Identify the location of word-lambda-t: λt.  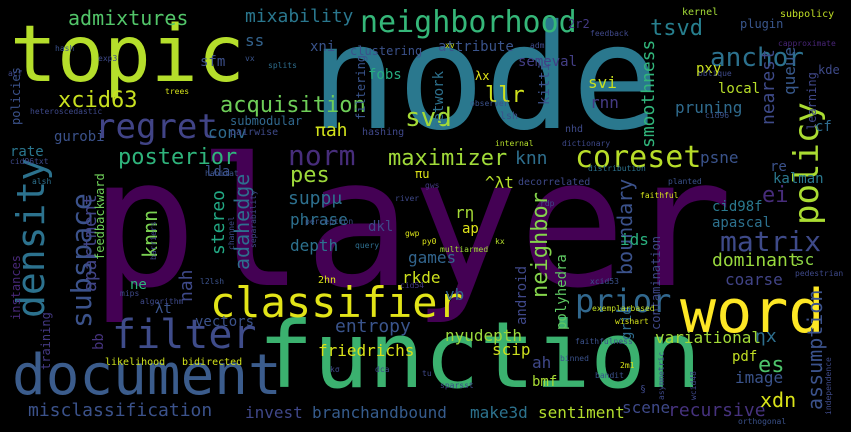
(163, 309).